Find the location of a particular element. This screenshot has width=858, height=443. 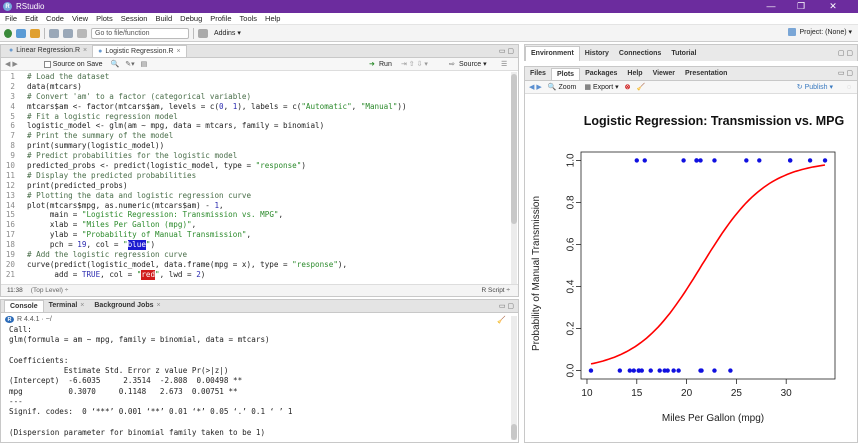

tab-viewer: Viewer is located at coordinates (664, 74).